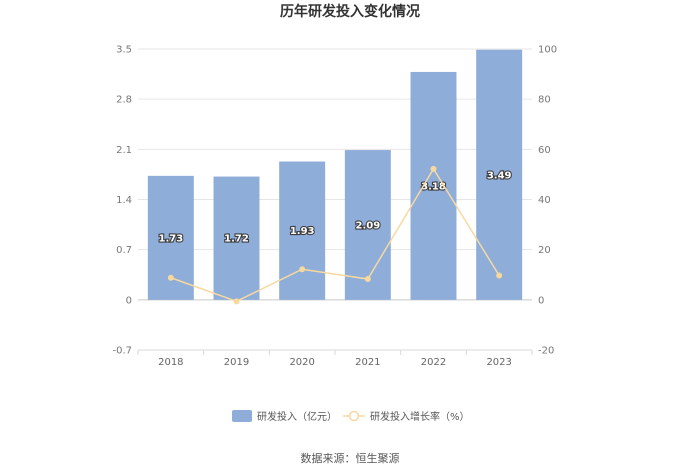 Image resolution: width=700 pixels, height=474 pixels. I want to click on x-tick-label: 2023, so click(498, 362).